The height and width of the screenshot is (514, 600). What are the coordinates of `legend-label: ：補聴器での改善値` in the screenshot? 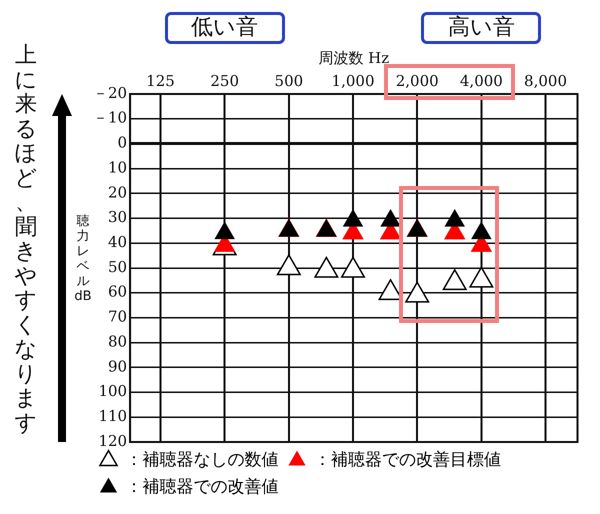 It's located at (202, 486).